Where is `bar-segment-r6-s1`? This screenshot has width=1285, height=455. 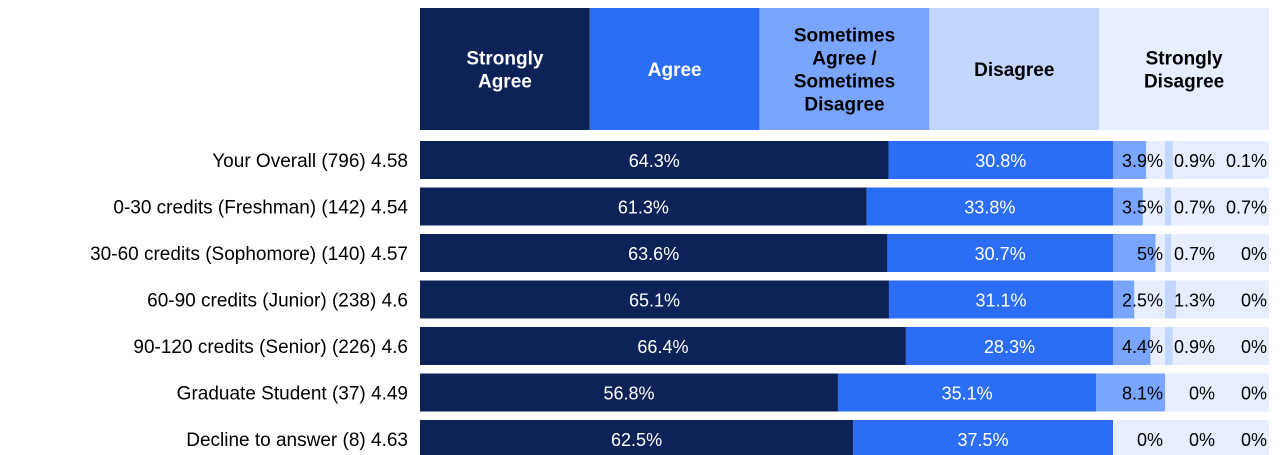
bar-segment-r6-s1 is located at coordinates (629, 392).